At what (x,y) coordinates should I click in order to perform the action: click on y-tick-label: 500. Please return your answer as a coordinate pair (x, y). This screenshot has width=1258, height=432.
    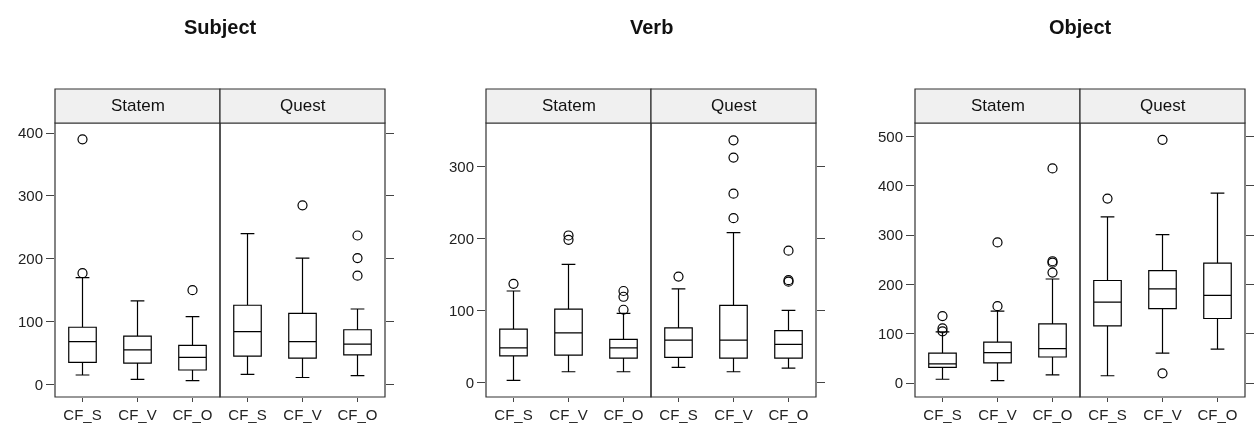
    Looking at the image, I should click on (890, 136).